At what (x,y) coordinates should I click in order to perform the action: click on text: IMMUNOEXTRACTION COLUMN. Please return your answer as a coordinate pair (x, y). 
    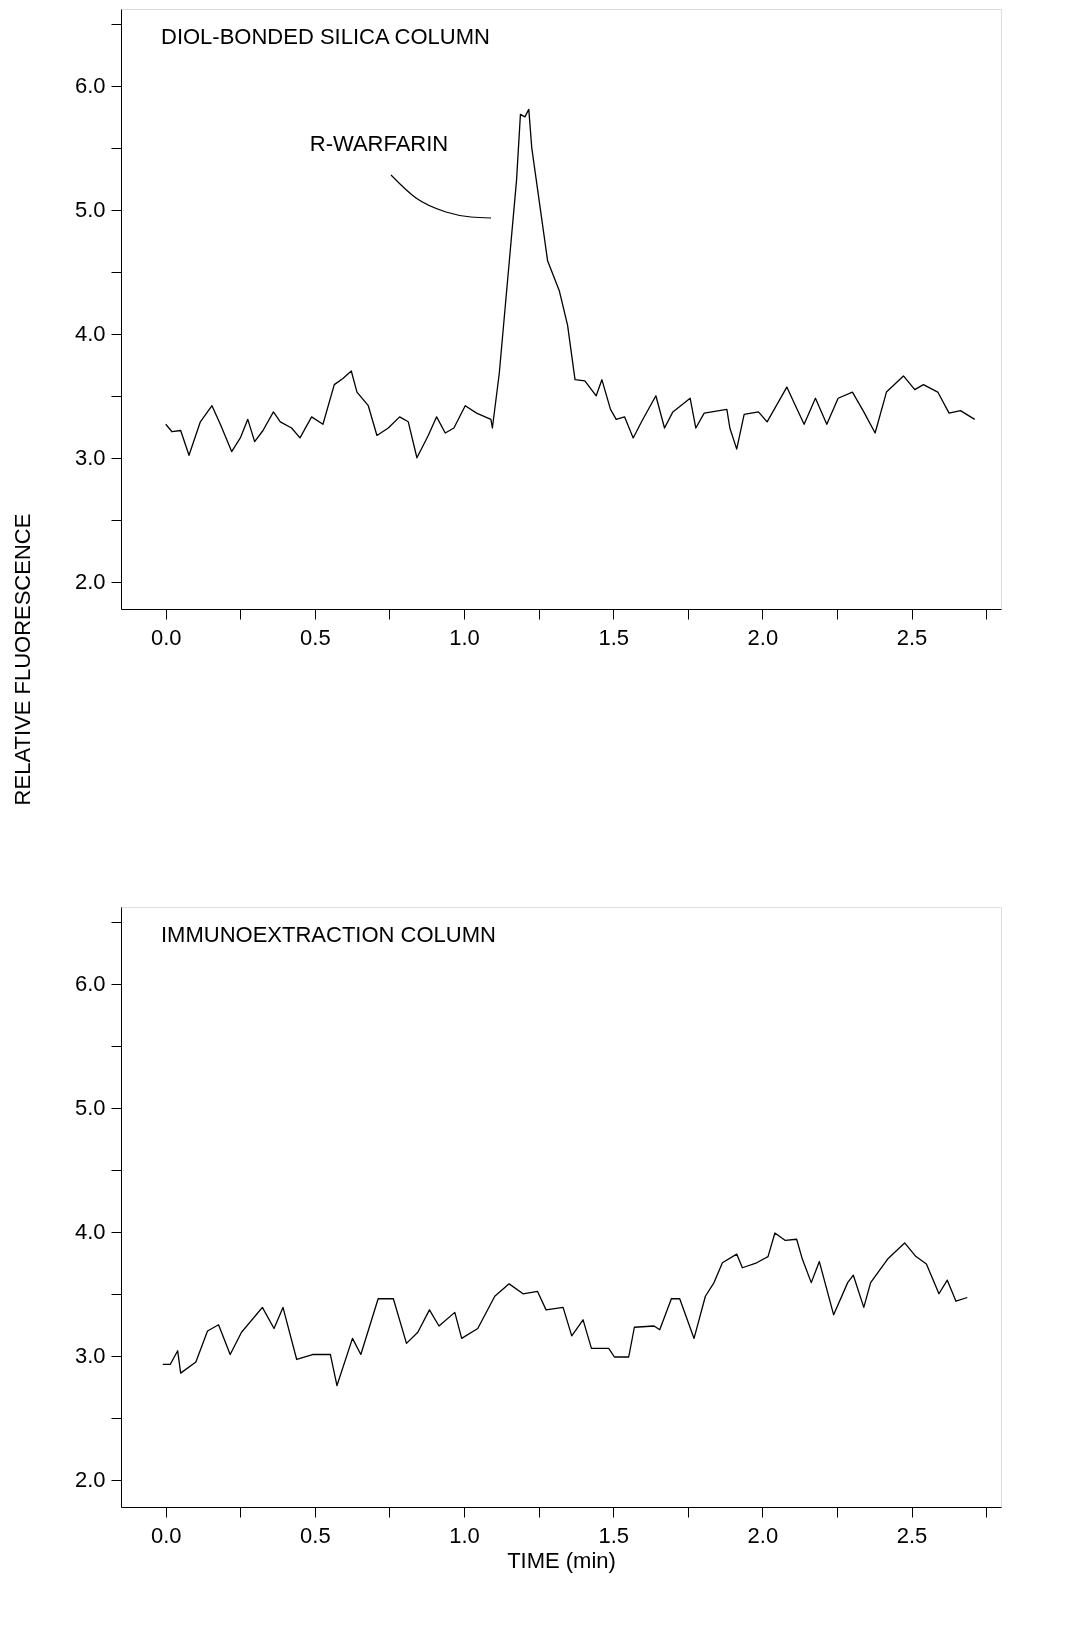
    Looking at the image, I should click on (328, 934).